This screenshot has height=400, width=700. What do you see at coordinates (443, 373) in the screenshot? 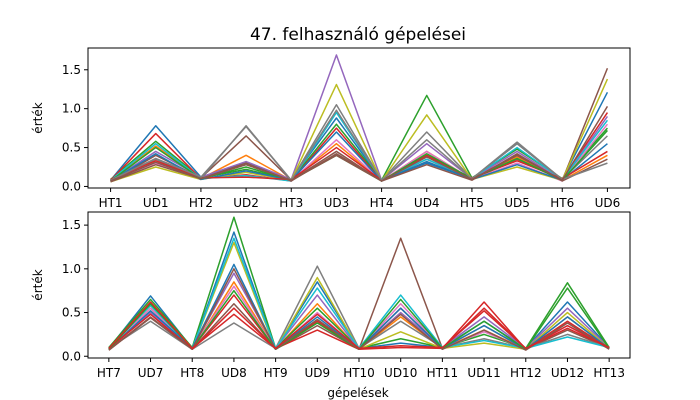
I see `x-tick-label: HT11` at bounding box center [443, 373].